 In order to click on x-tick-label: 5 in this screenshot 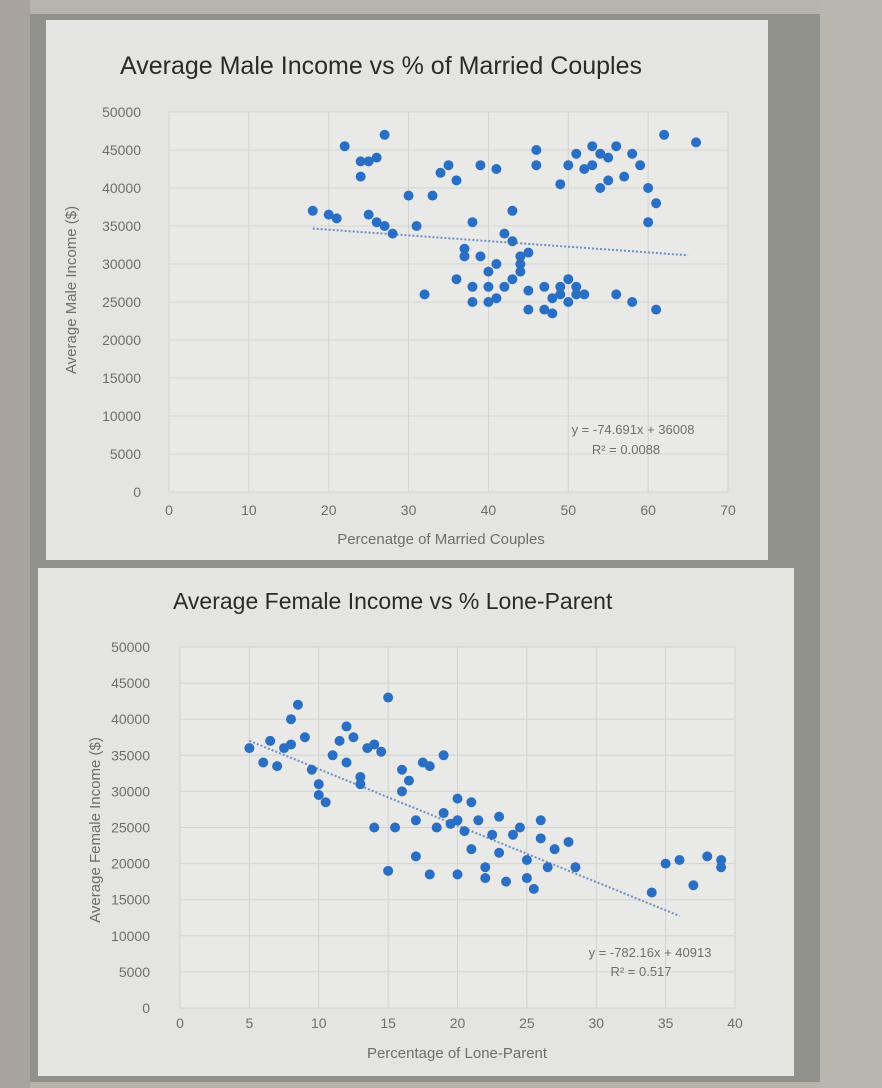, I will do `click(249, 1023)`.